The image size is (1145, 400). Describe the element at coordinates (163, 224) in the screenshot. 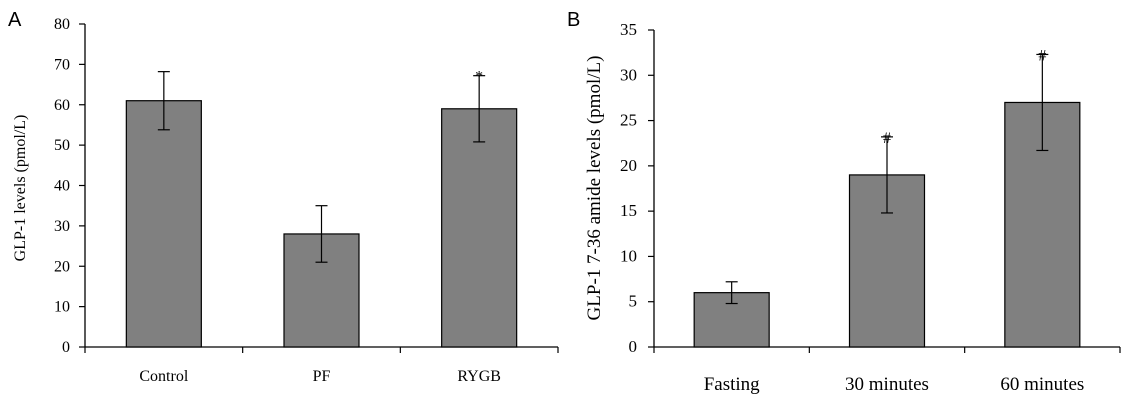

I see `bar-a-control` at that location.